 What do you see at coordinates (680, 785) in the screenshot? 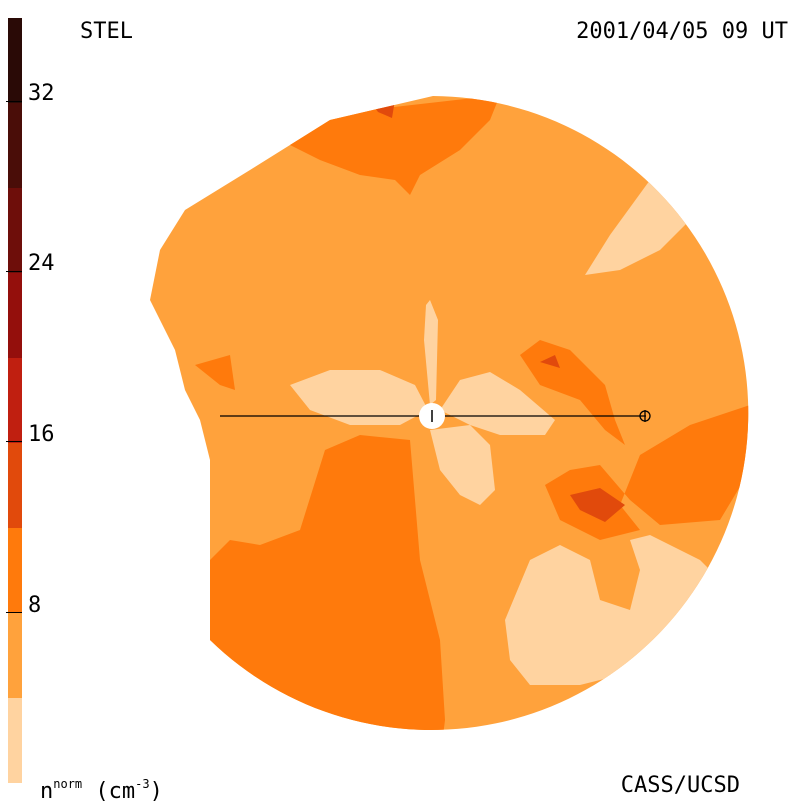
I see `credit-label: CASS/UCSD` at bounding box center [680, 785].